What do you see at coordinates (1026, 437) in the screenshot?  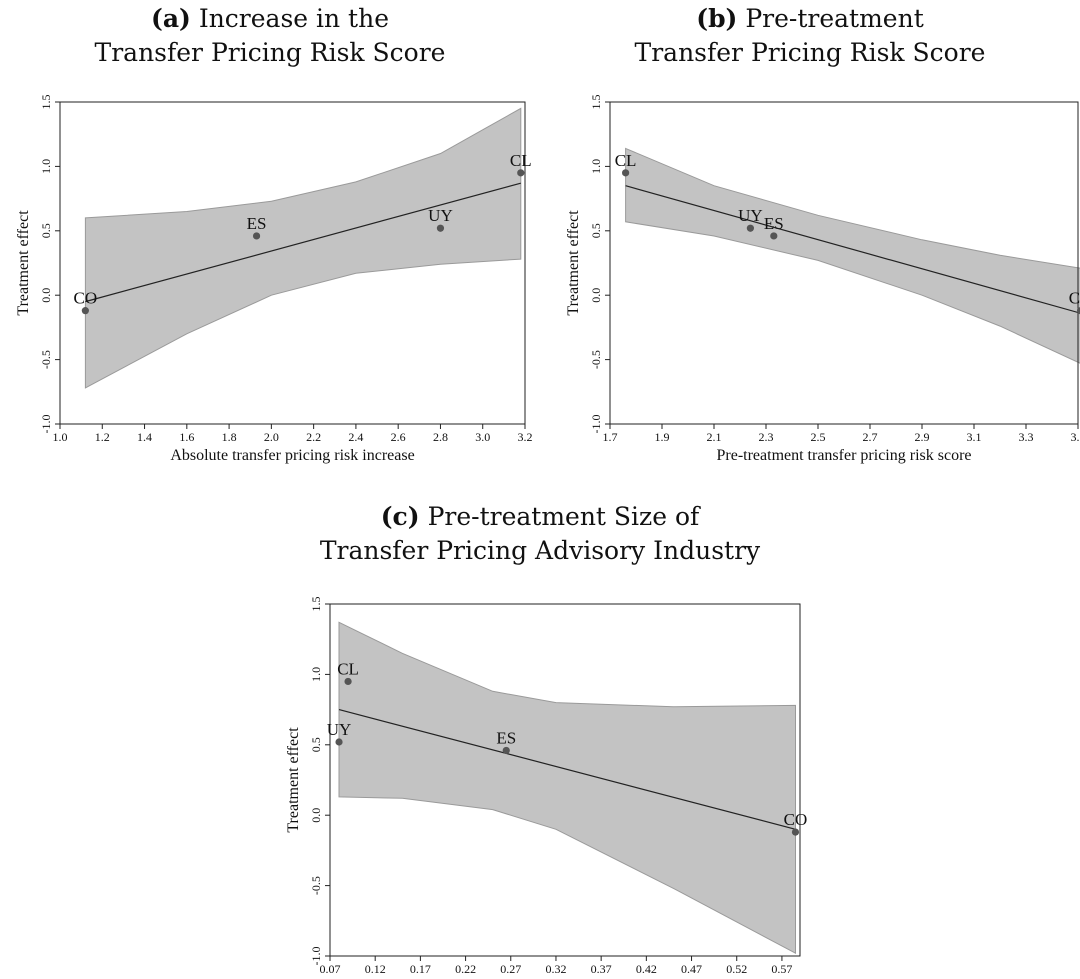 I see `x-tick-label: 3.3` at bounding box center [1026, 437].